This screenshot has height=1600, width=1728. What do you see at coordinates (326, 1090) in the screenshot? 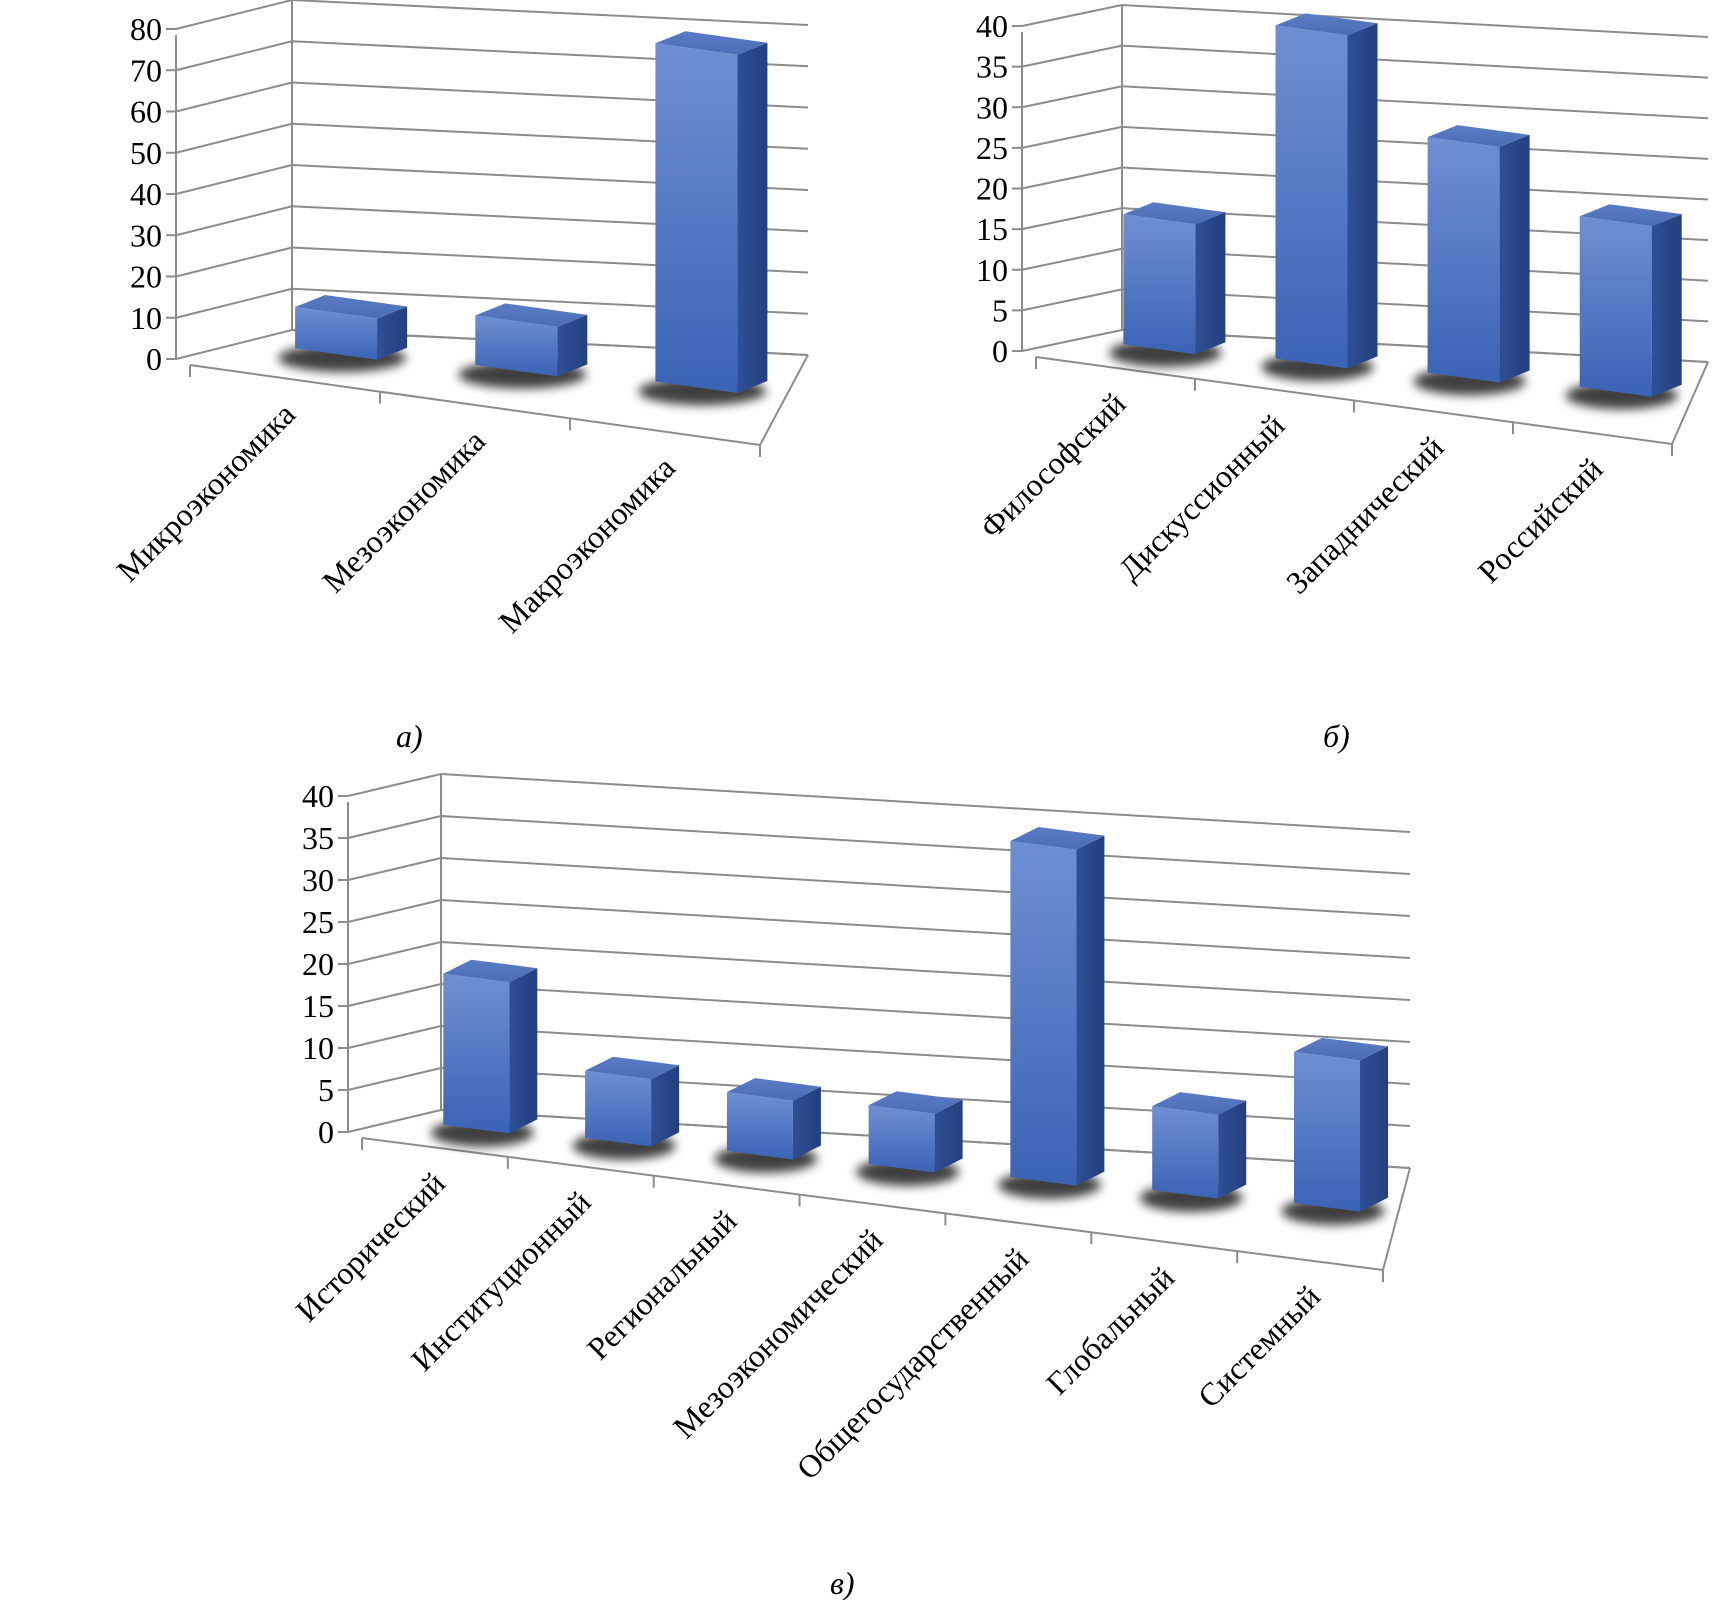
I see `y-tick-label: 5` at bounding box center [326, 1090].